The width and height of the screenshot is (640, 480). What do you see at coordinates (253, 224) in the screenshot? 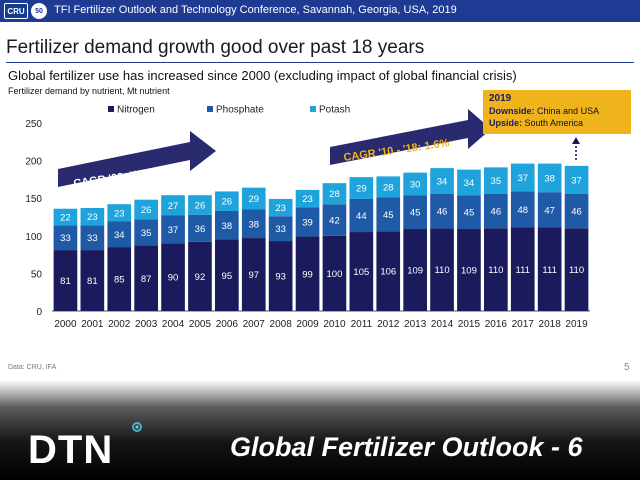
I see `bar-phosphate-2007` at bounding box center [253, 224].